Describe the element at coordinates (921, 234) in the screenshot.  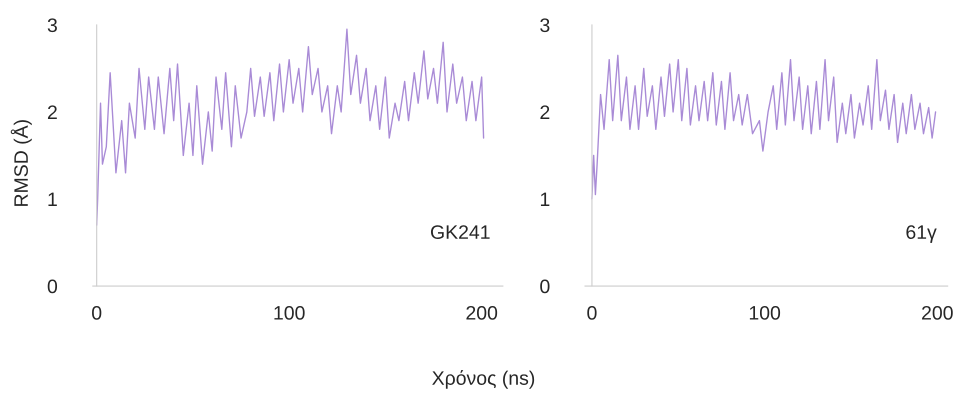
I see `annotation: 61γ` at that location.